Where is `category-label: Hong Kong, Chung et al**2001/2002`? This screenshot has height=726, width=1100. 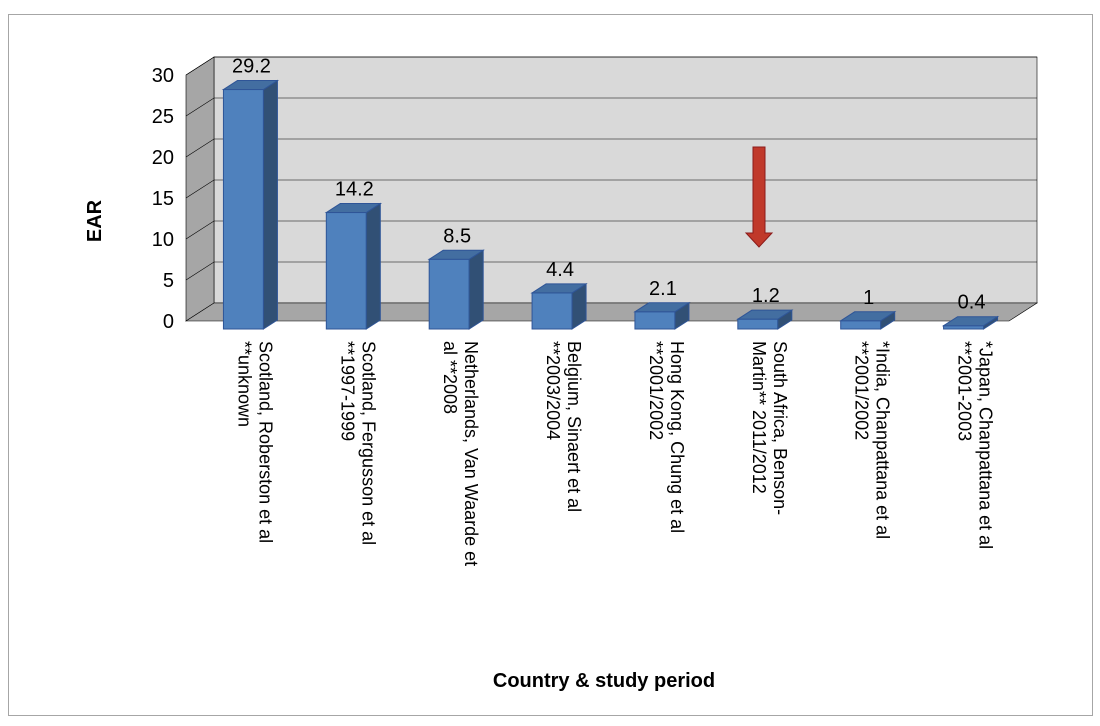 category-label: Hong Kong, Chung et al**2001/2002 is located at coordinates (666, 437).